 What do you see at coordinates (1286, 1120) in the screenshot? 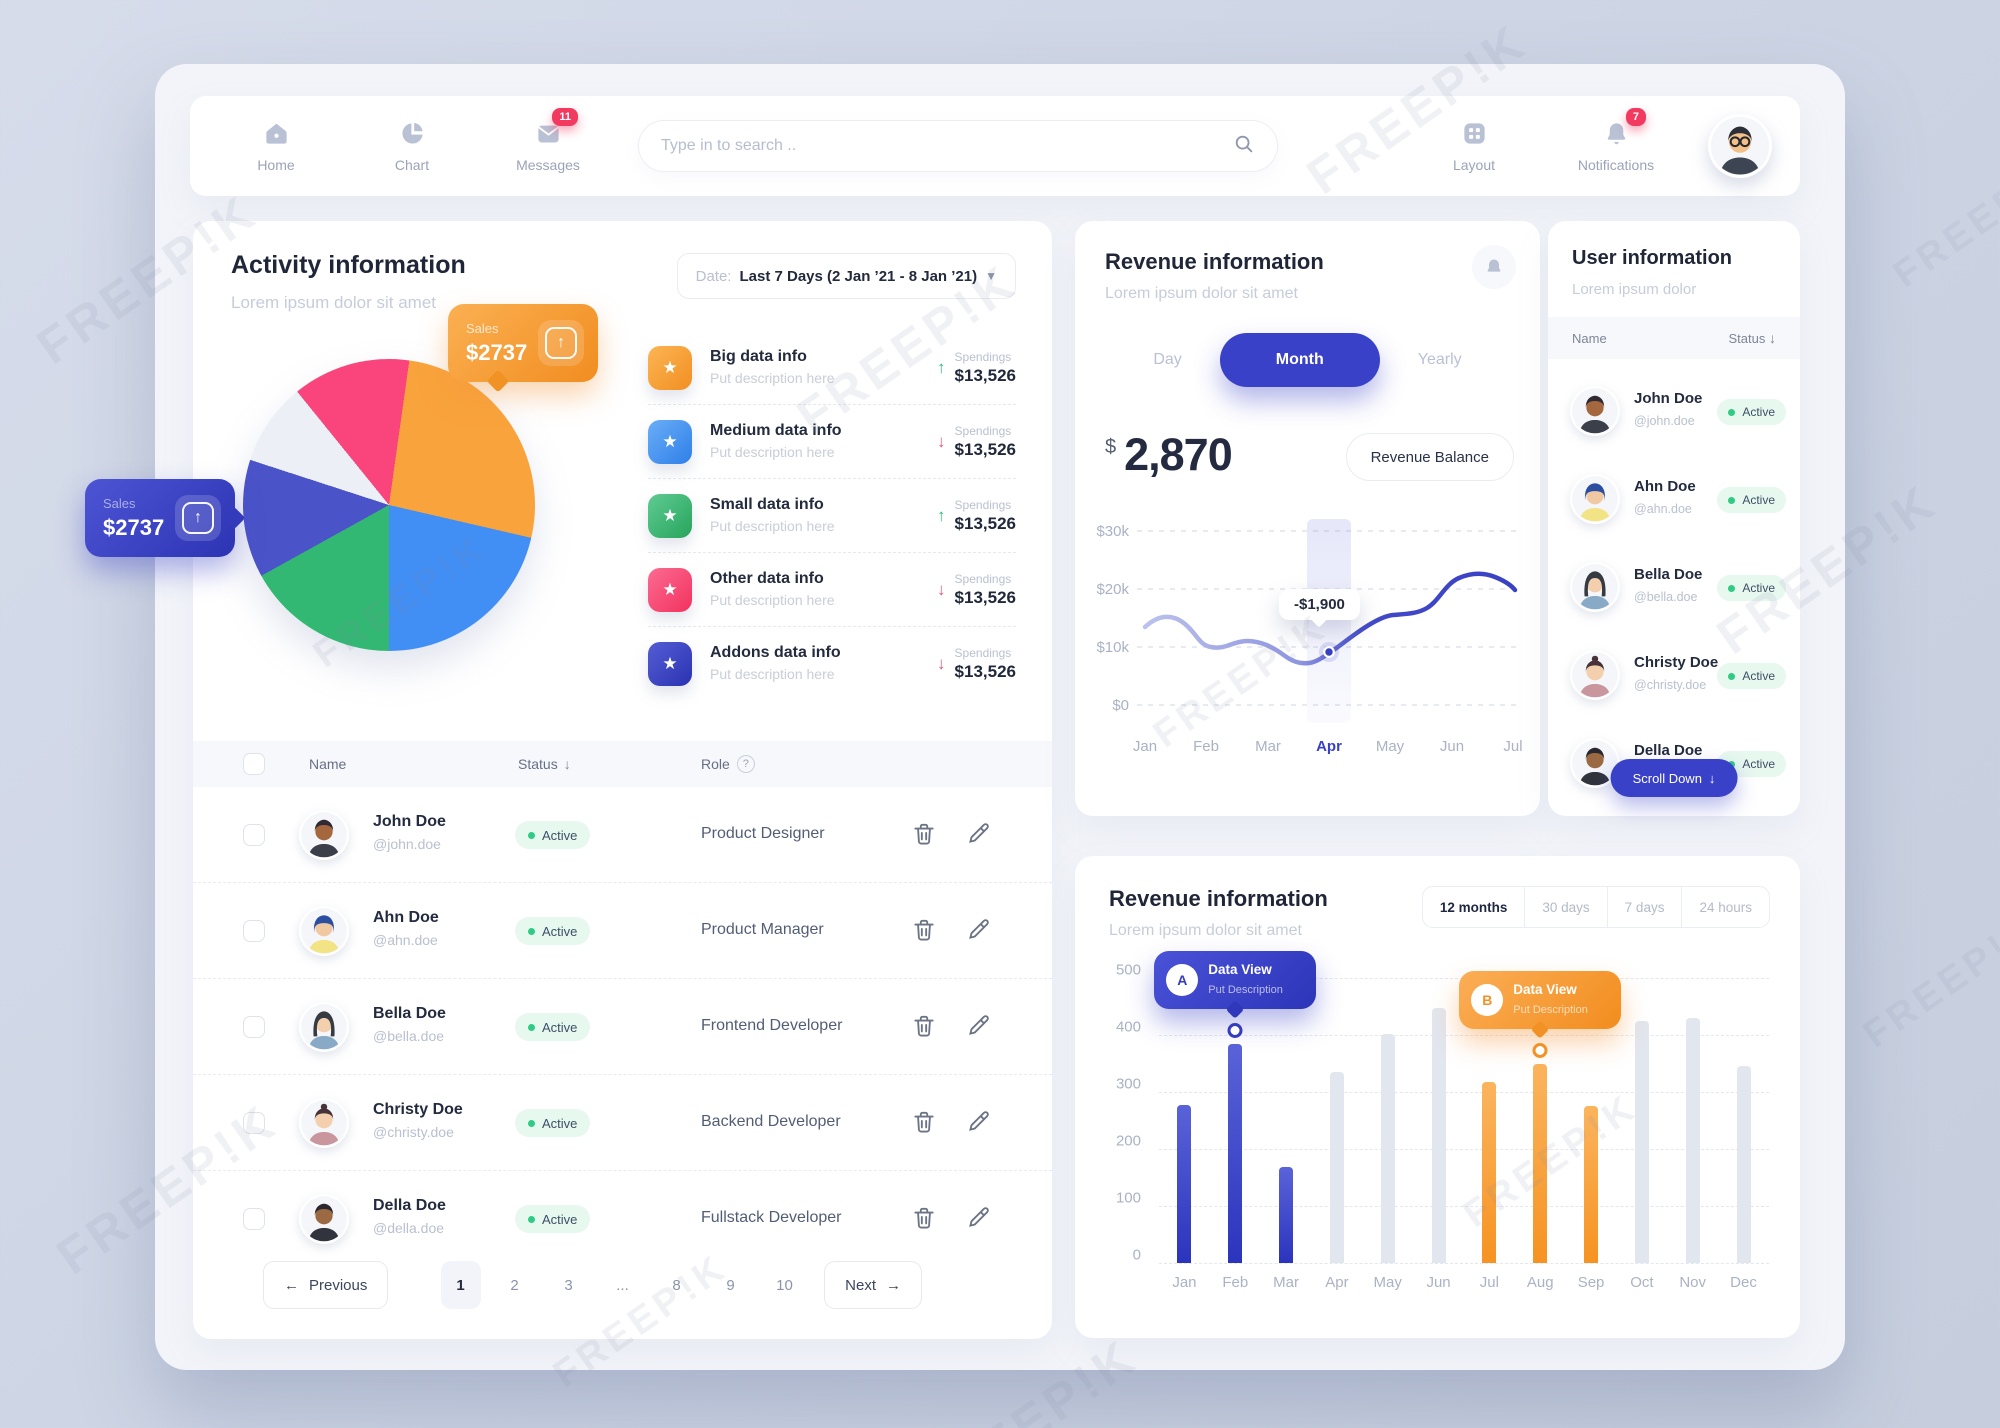
I see `bar-column-Mar` at bounding box center [1286, 1120].